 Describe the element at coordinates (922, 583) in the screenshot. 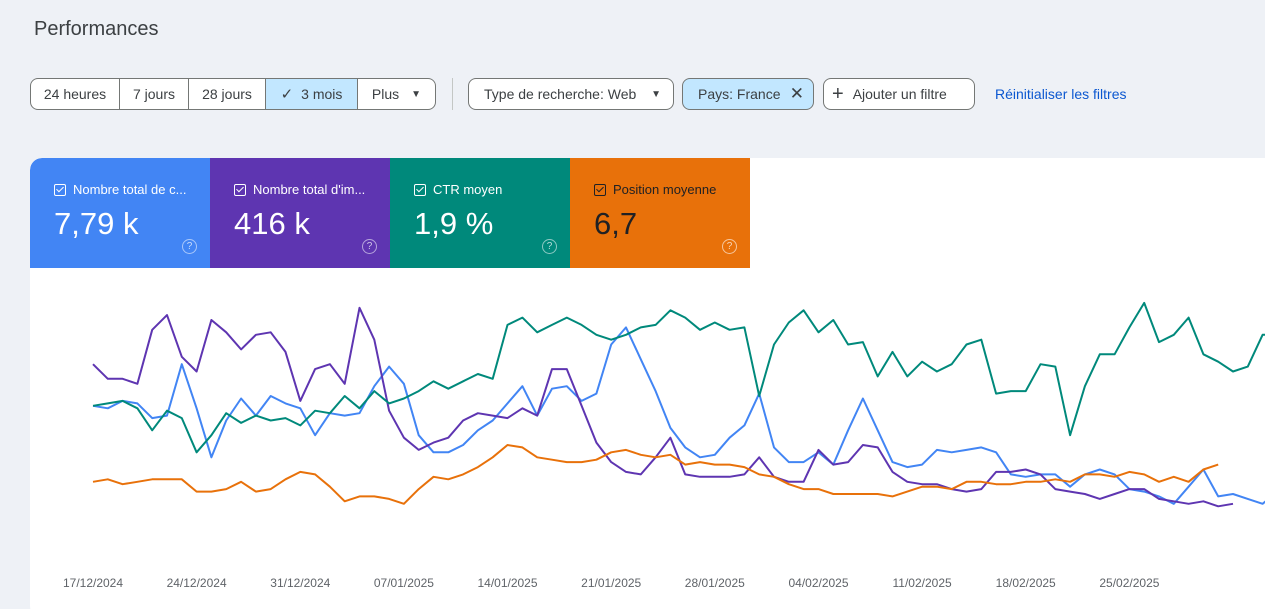

I see `x-tick-label: 11/02/2025` at that location.